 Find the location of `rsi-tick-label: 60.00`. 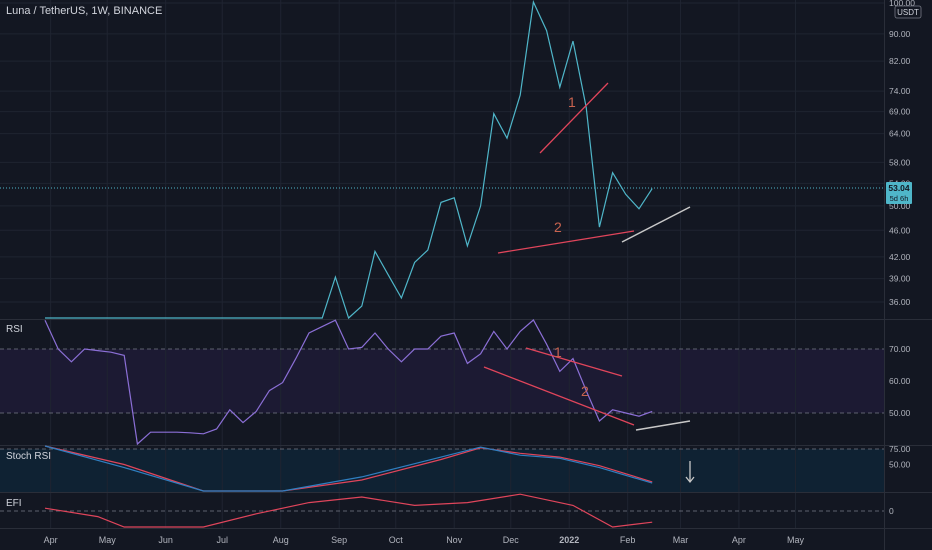

rsi-tick-label: 60.00 is located at coordinates (900, 381).